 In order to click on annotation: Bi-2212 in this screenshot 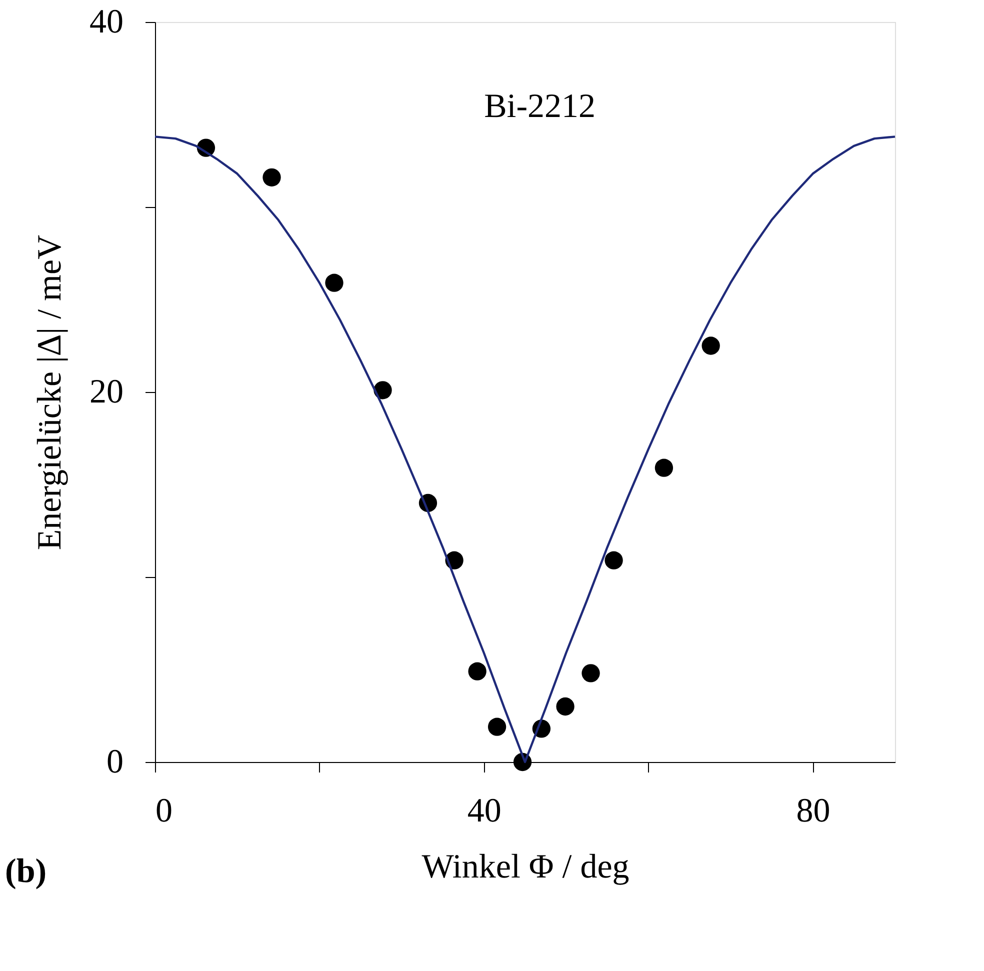, I will do `click(540, 107)`.